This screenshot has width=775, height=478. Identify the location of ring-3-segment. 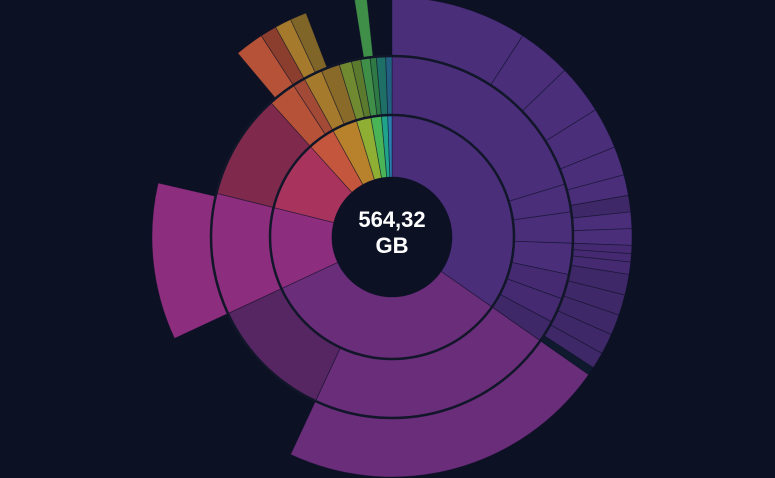
(602, 237).